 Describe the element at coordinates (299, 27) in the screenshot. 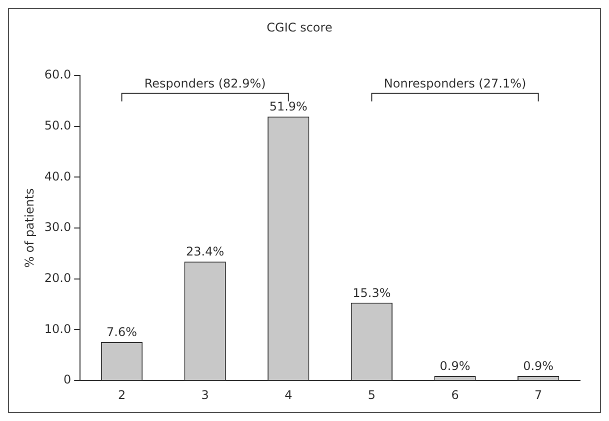

I see `chart-title: CGIC score` at that location.